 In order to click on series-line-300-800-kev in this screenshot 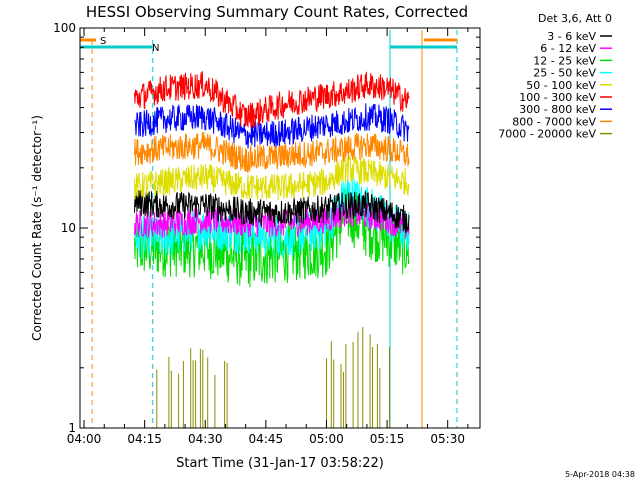, I will do `click(272, 126)`.